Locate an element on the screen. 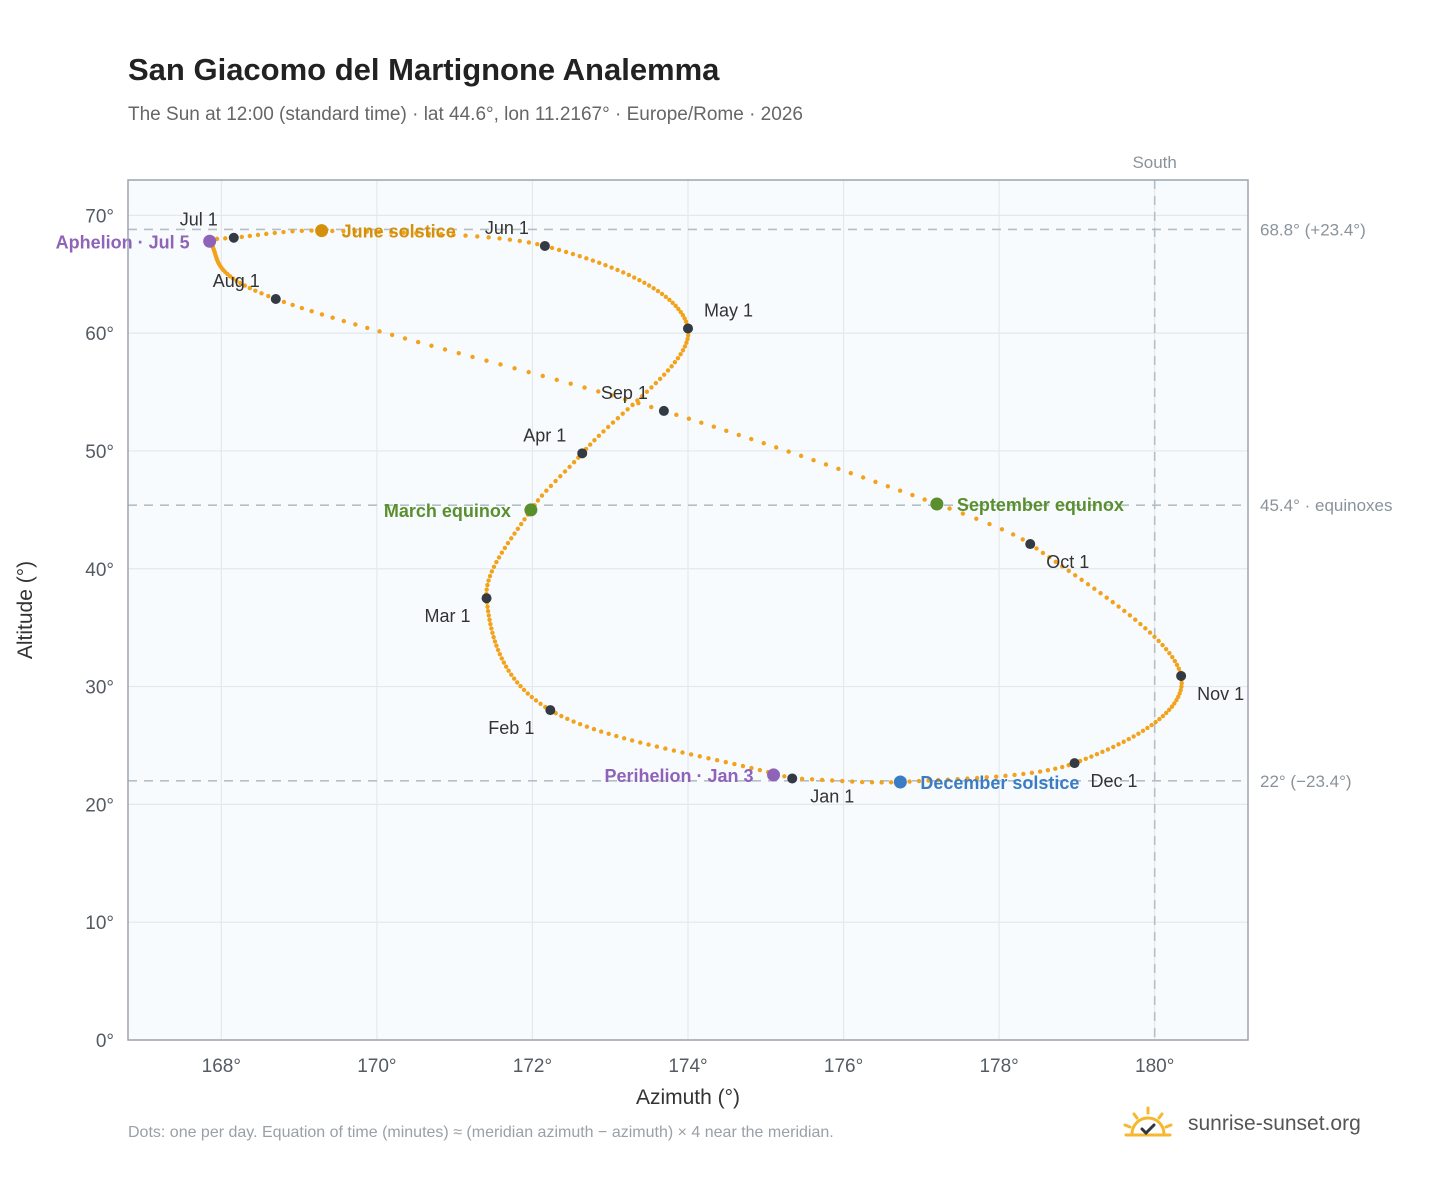  month-marker-label: Jan 1 is located at coordinates (832, 796).